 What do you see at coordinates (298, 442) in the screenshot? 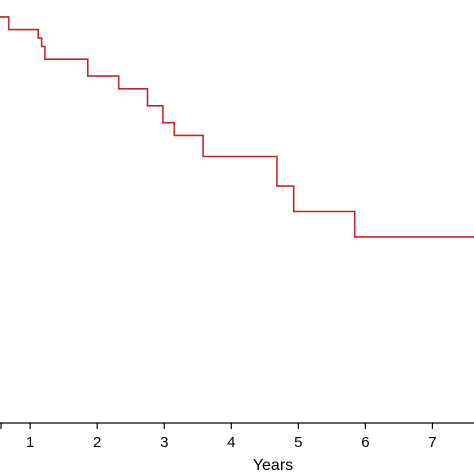
I see `x-tick-label-5: 5` at bounding box center [298, 442].